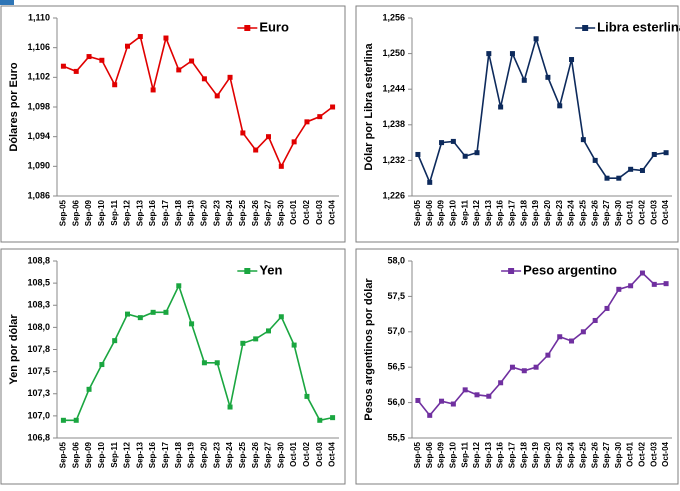 Image resolution: width=680 pixels, height=491 pixels. What do you see at coordinates (396, 367) in the screenshot?
I see `y-tick-label: 56,5` at bounding box center [396, 367].